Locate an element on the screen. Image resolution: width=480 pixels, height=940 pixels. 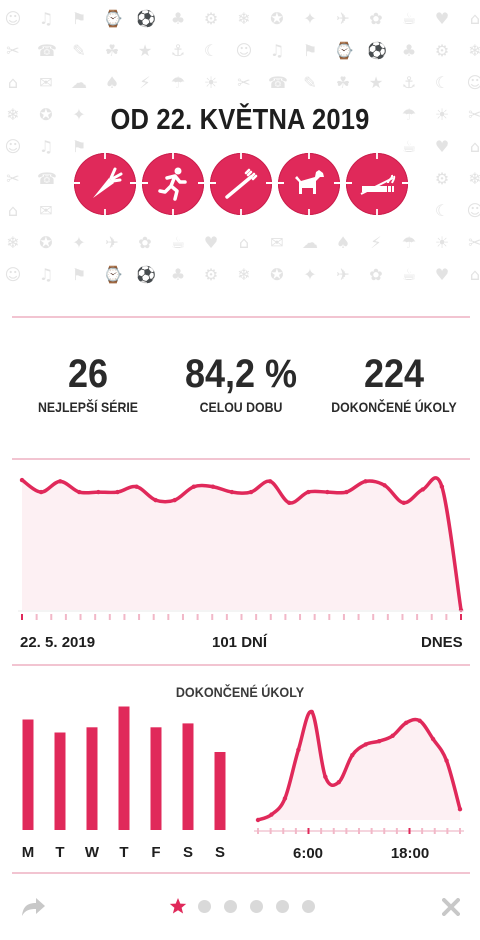
running-icon is located at coordinates (172, 184).